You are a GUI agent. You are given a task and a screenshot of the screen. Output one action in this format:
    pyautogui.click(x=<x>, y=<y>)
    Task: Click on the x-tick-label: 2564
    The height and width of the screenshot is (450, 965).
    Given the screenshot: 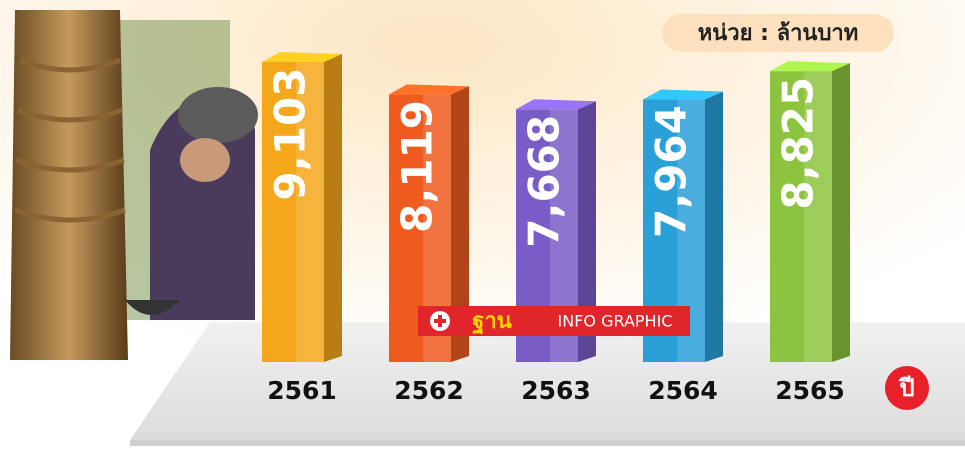 What is the action you would take?
    pyautogui.click(x=683, y=390)
    